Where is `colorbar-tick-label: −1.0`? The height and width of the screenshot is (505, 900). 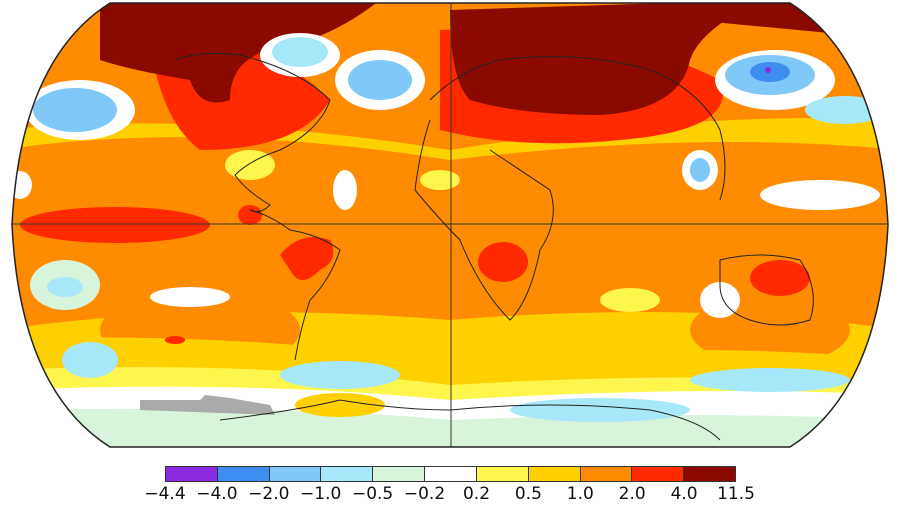
colorbar-tick-label: −1.0 is located at coordinates (321, 494).